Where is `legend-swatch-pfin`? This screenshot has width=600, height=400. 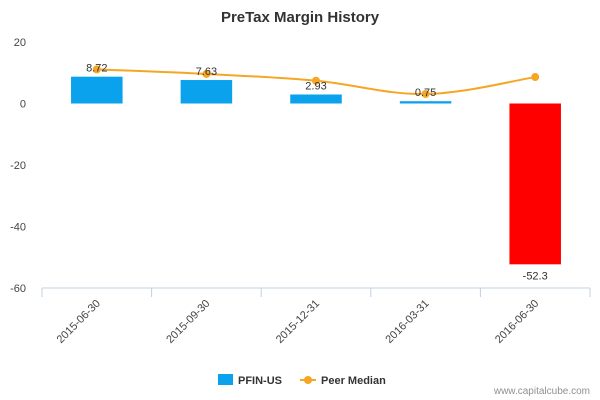 legend-swatch-pfin is located at coordinates (225, 379).